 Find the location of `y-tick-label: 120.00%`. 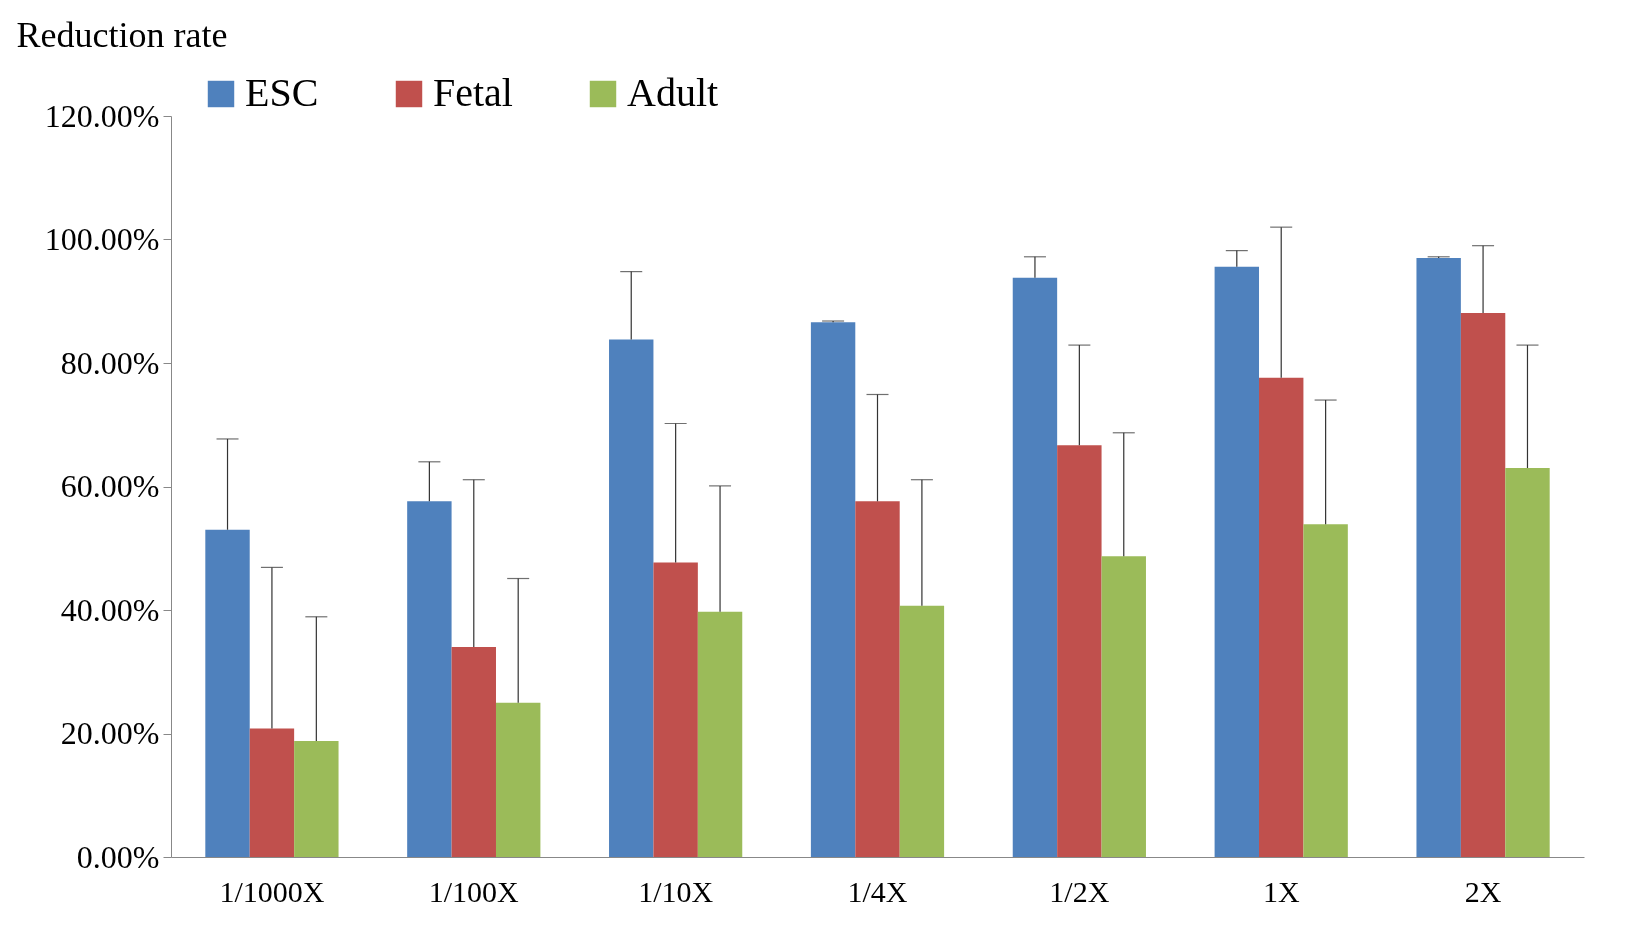

y-tick-label: 120.00% is located at coordinates (102, 115).